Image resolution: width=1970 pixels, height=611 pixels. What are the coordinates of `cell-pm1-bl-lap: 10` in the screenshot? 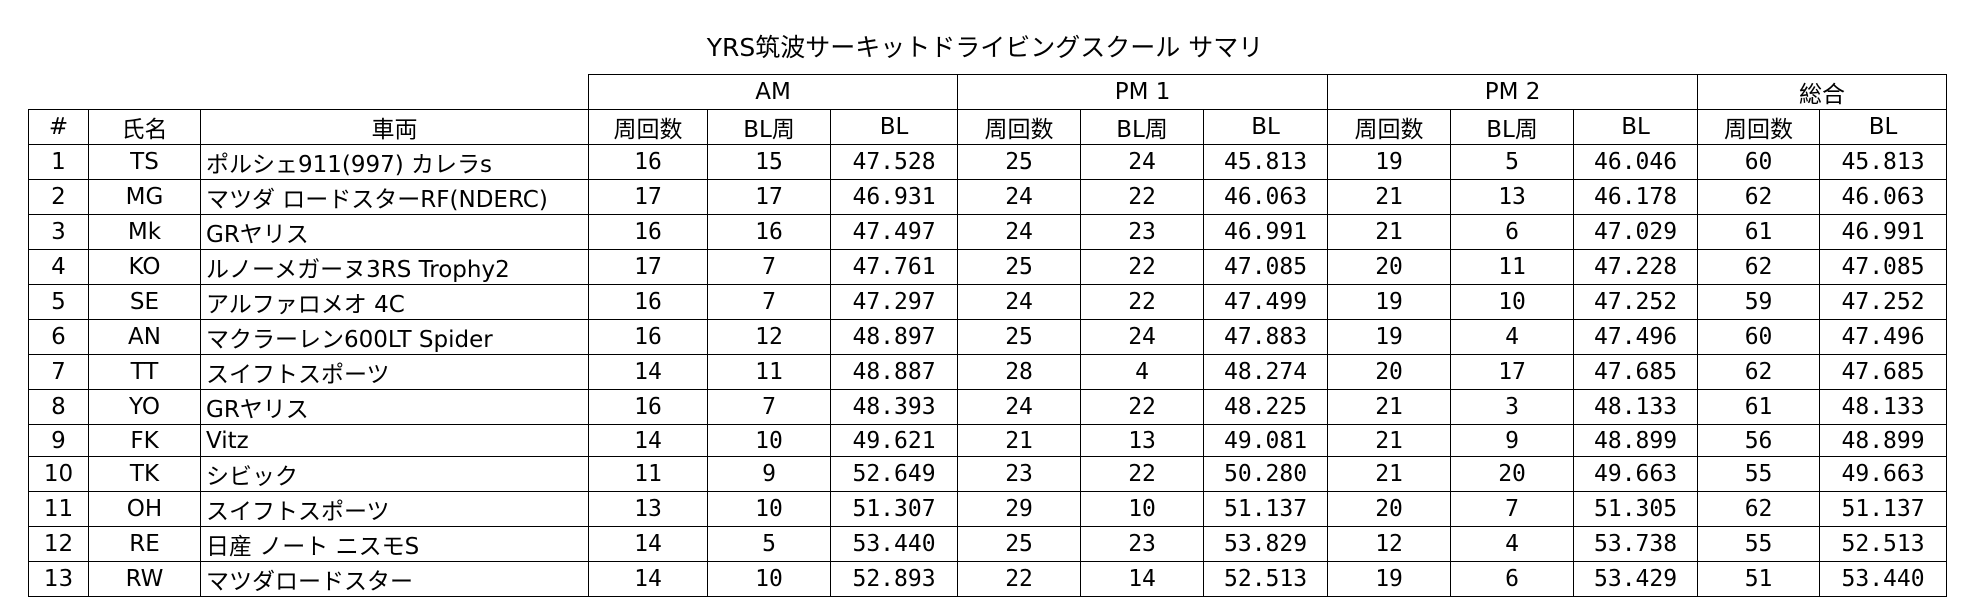 It's located at (1142, 509).